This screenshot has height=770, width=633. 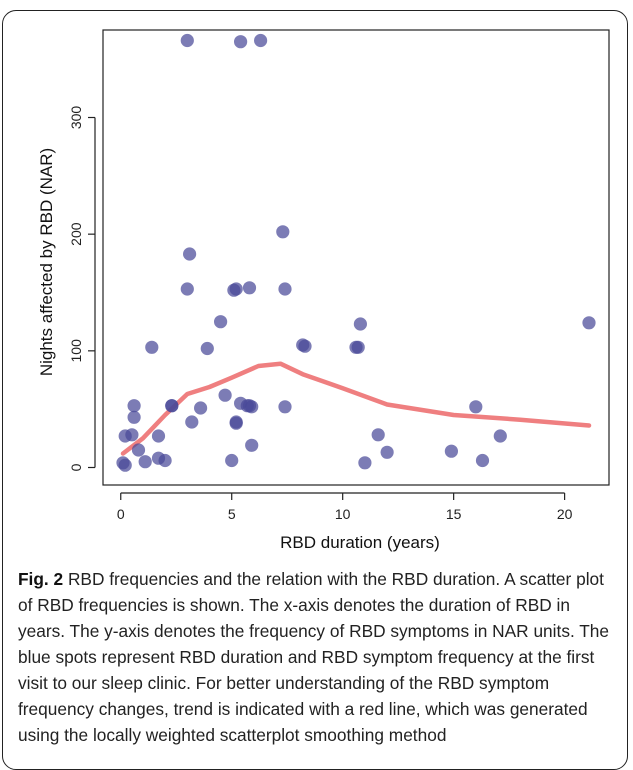 I want to click on trend-line, so click(x=356, y=408).